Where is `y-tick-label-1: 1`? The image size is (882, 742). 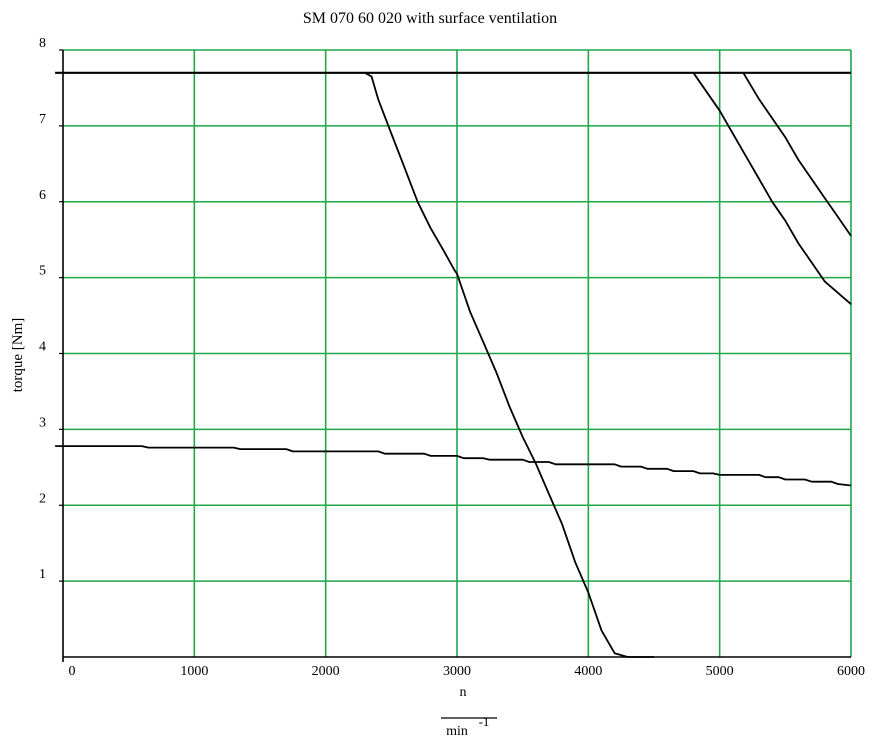 y-tick-label-1: 1 is located at coordinates (42, 574).